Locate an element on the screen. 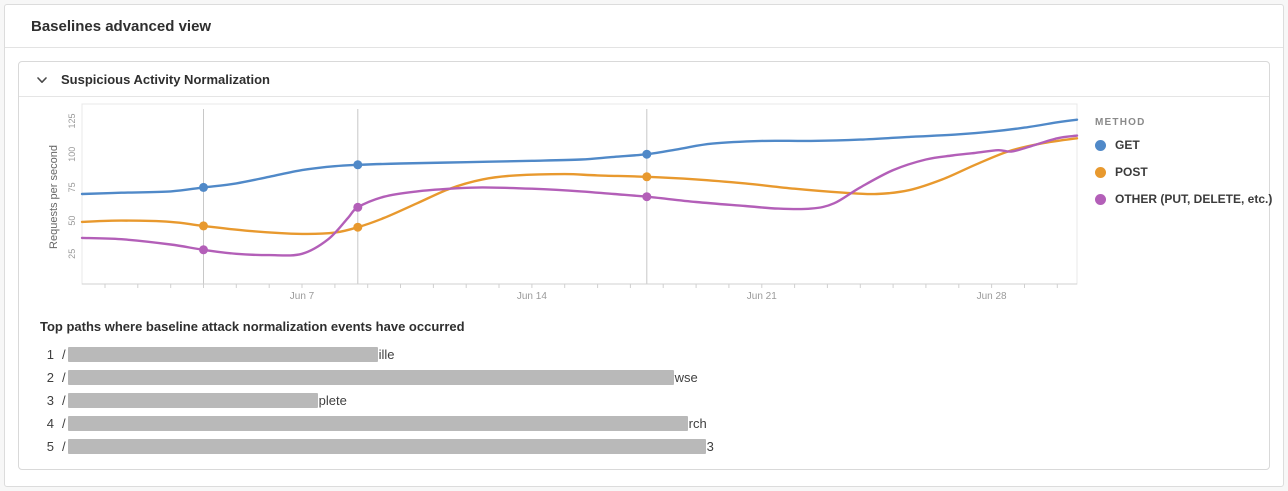  panel-header: Suspicious Activity Normalization is located at coordinates (644, 79).